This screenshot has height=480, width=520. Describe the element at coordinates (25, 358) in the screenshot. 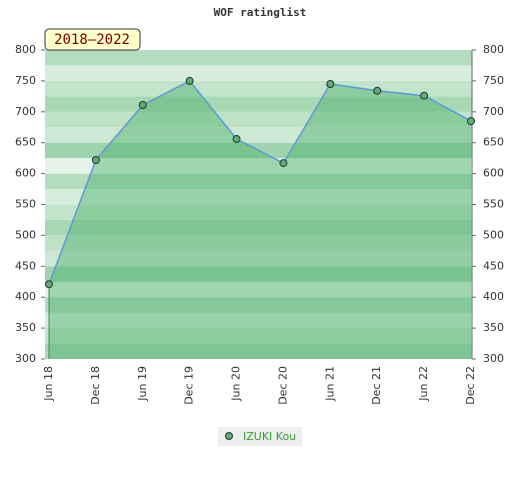

I see `y-tick-label: 300` at that location.